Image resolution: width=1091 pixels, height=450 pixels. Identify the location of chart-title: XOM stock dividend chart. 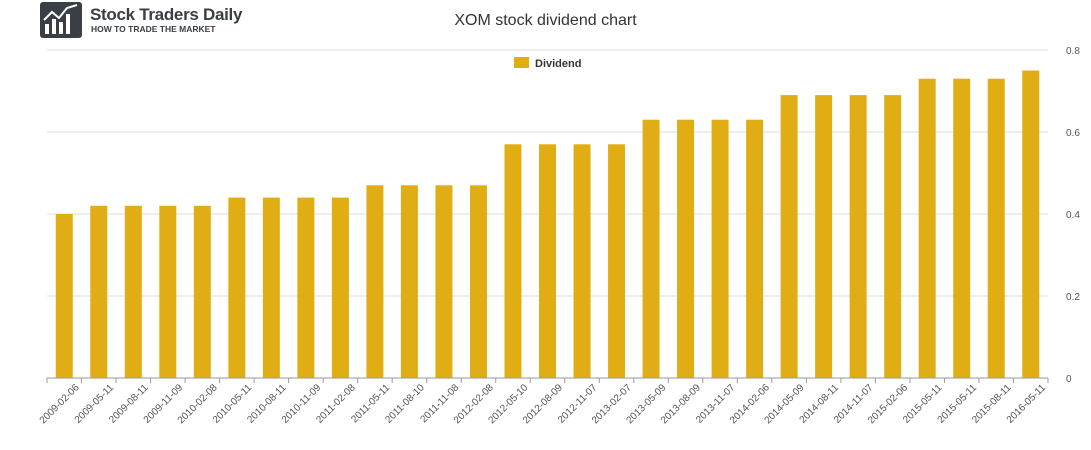
(545, 20).